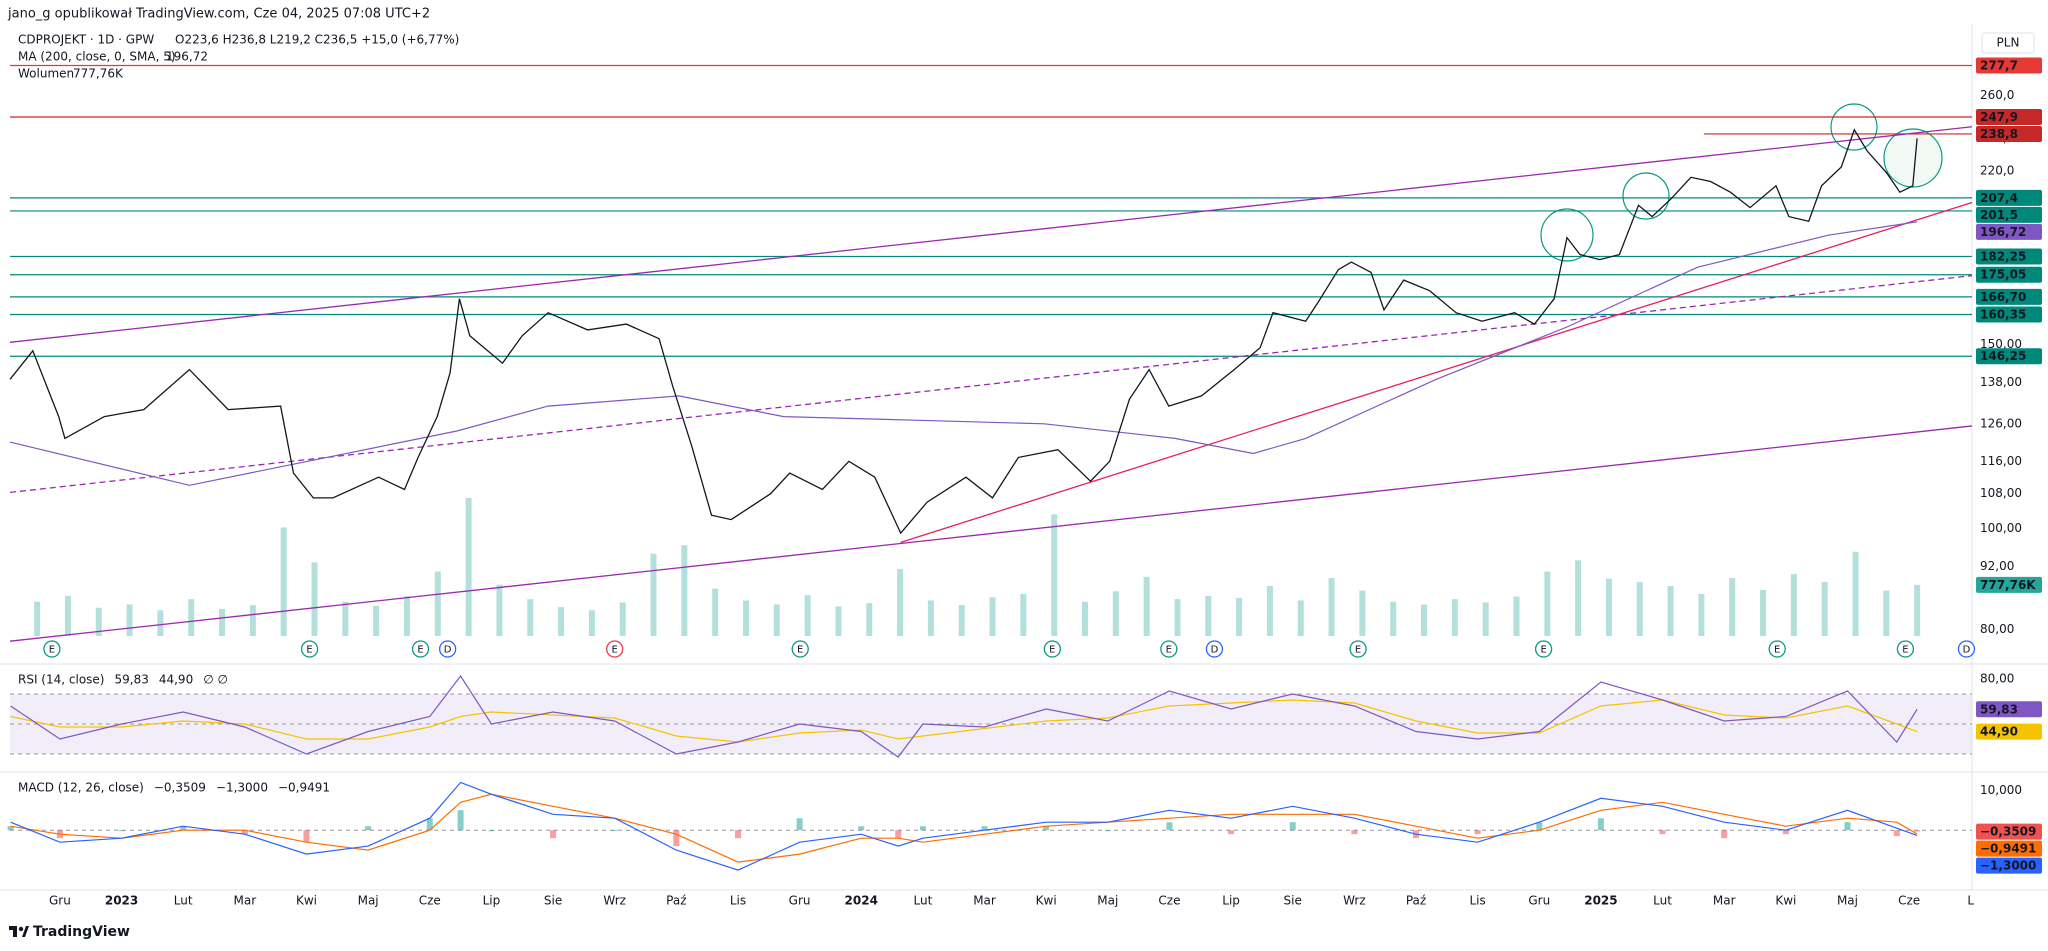 This screenshot has height=951, width=2048. I want to click on level-label: 247,9, so click(1999, 117).